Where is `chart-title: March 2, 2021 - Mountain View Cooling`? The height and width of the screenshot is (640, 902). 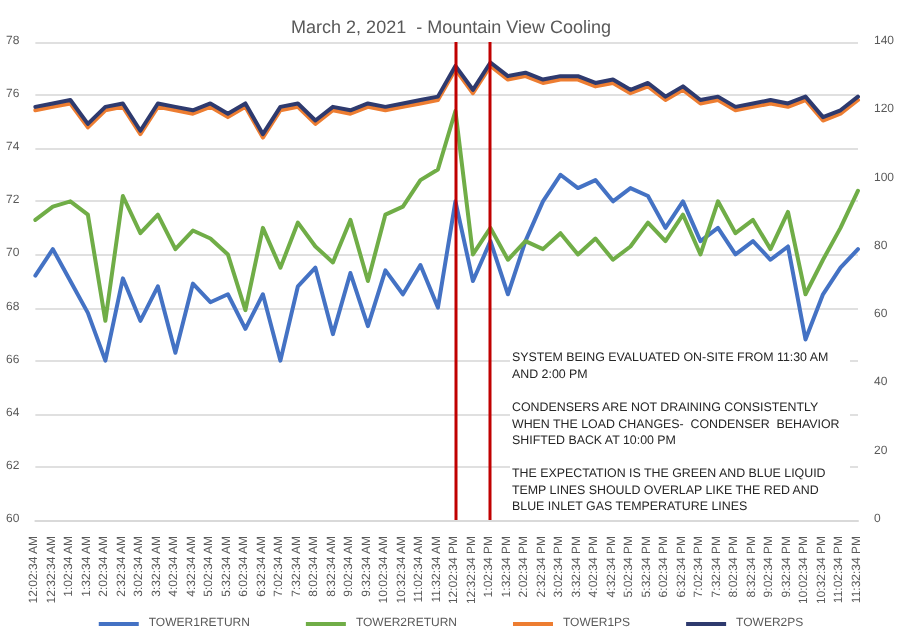
chart-title: March 2, 2021 - Mountain View Cooling is located at coordinates (451, 27).